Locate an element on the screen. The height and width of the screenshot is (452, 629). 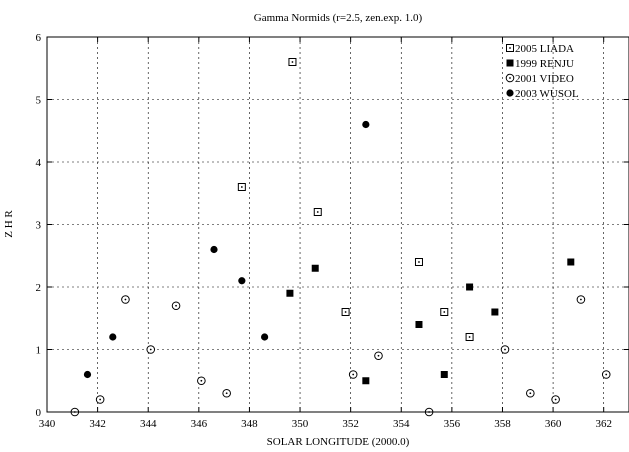
x-tick-label: 362 is located at coordinates (603, 424).